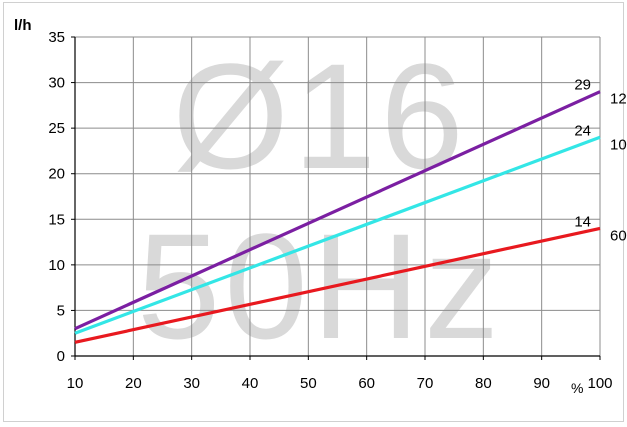 The image size is (627, 427). Describe the element at coordinates (56, 265) in the screenshot. I see `y-tick-label: 10` at that location.